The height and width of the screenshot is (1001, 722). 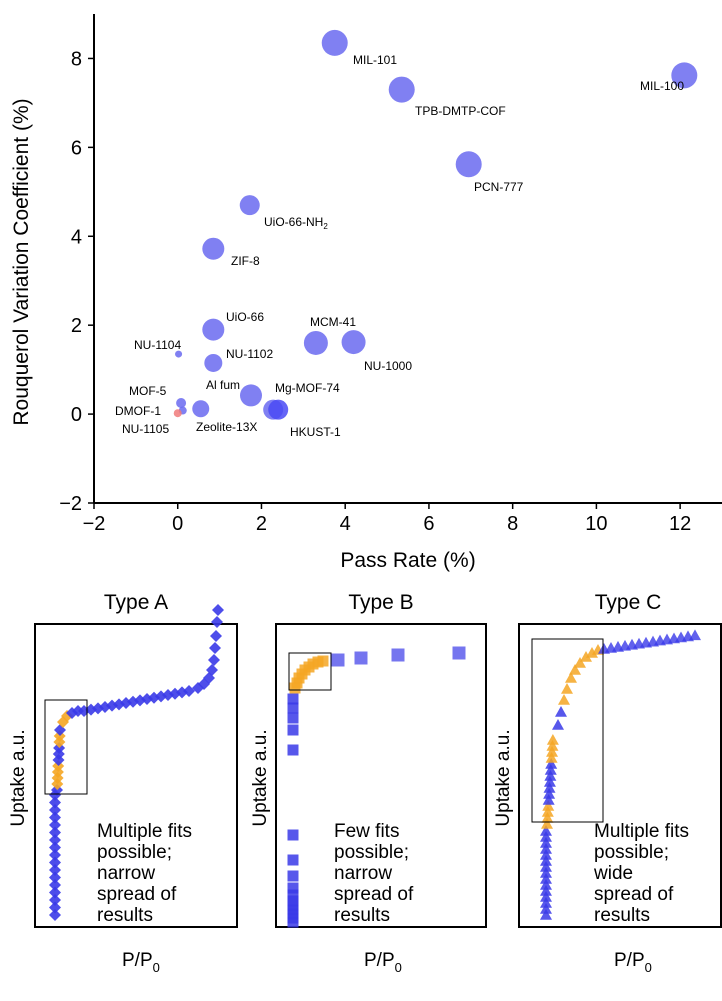 I want to click on panel-c-annotation-line: Multiple fits, so click(x=641, y=831).